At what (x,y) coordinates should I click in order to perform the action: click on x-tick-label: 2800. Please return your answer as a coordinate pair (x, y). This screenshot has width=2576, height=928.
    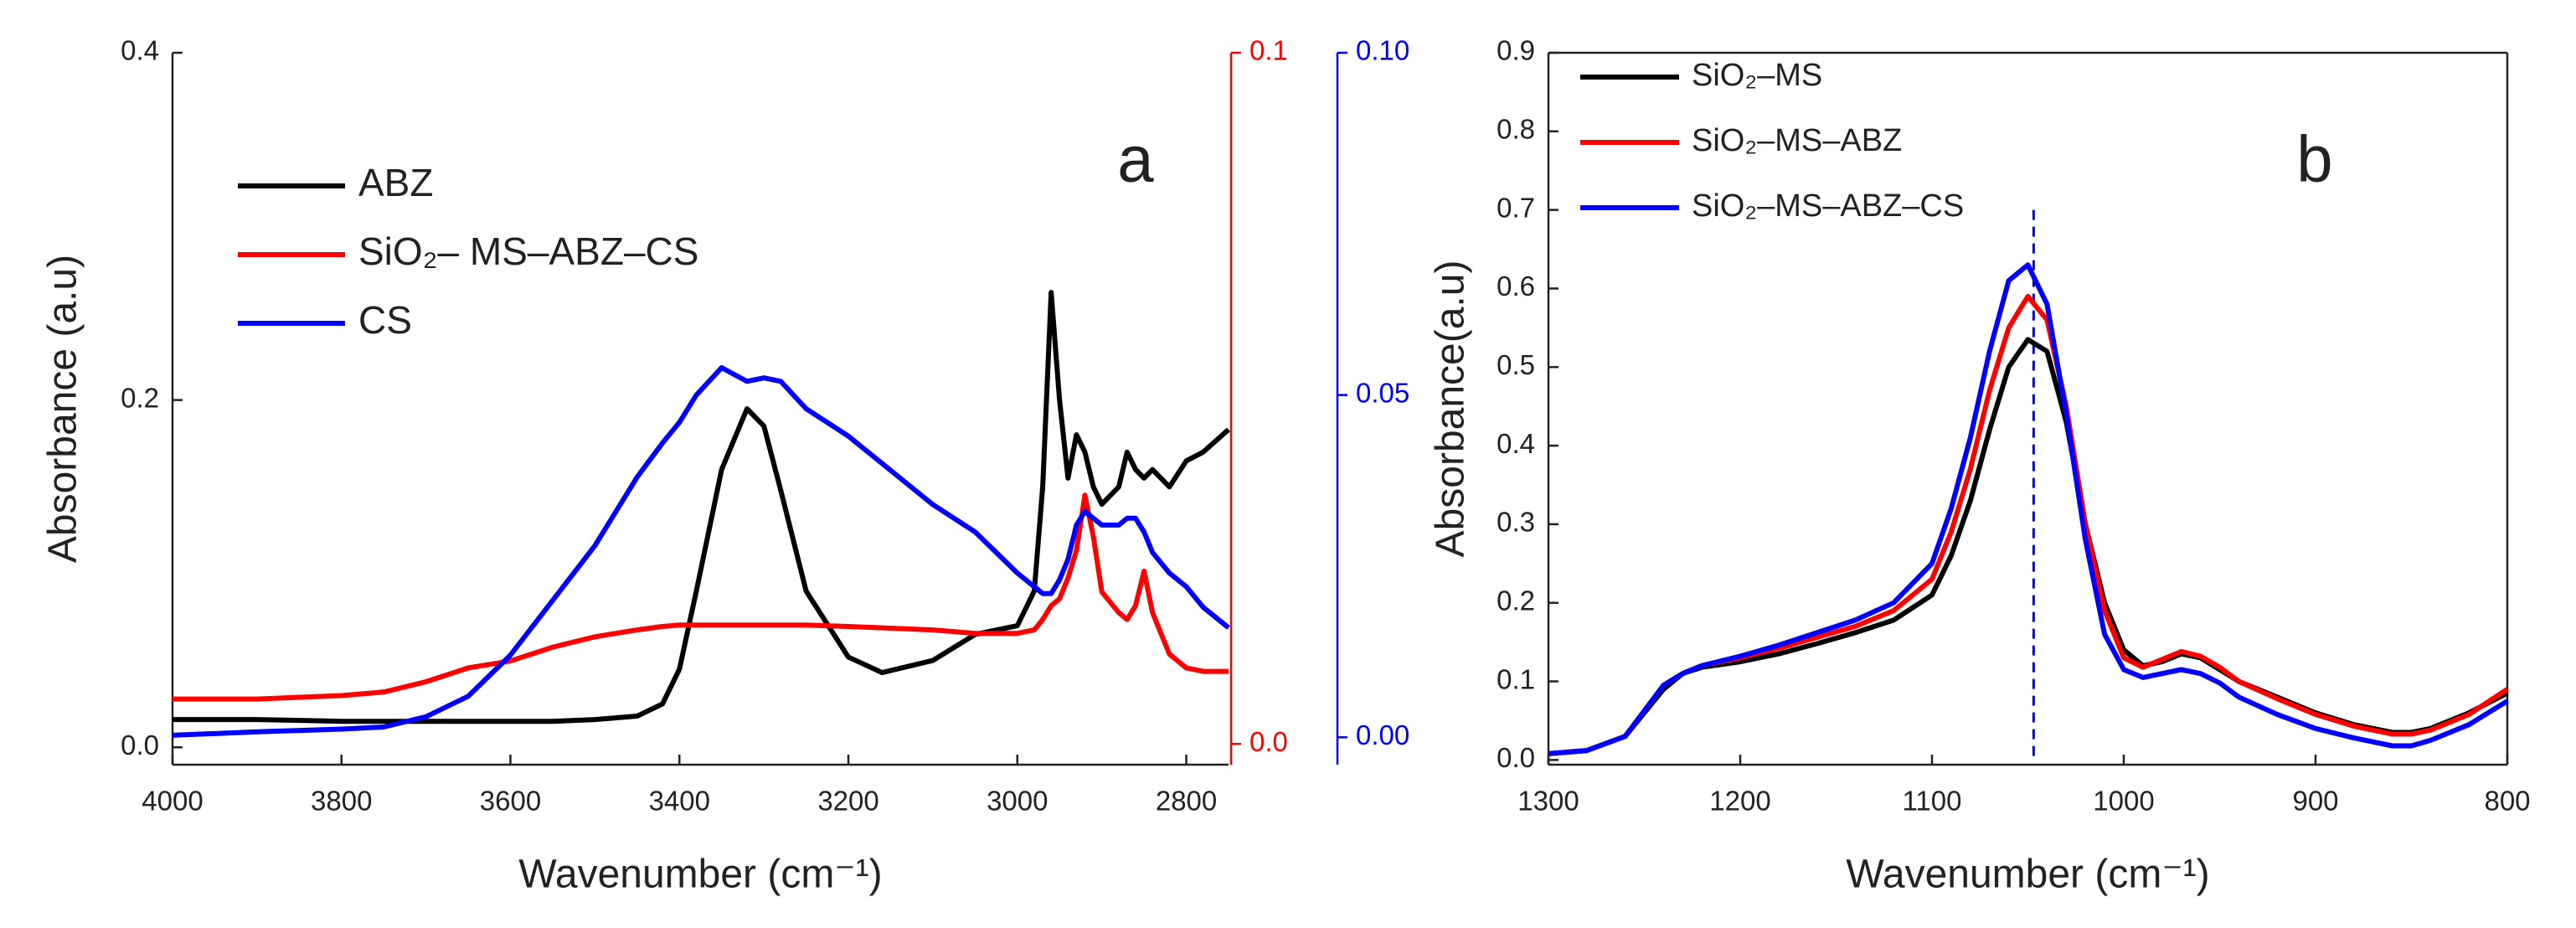
    Looking at the image, I should click on (1186, 801).